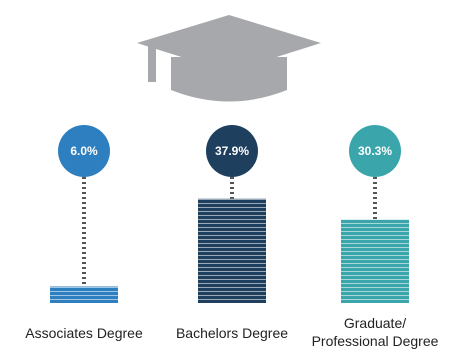 This screenshot has height=354, width=462. Describe the element at coordinates (375, 323) in the screenshot. I see `category-label: Graduate/` at that location.